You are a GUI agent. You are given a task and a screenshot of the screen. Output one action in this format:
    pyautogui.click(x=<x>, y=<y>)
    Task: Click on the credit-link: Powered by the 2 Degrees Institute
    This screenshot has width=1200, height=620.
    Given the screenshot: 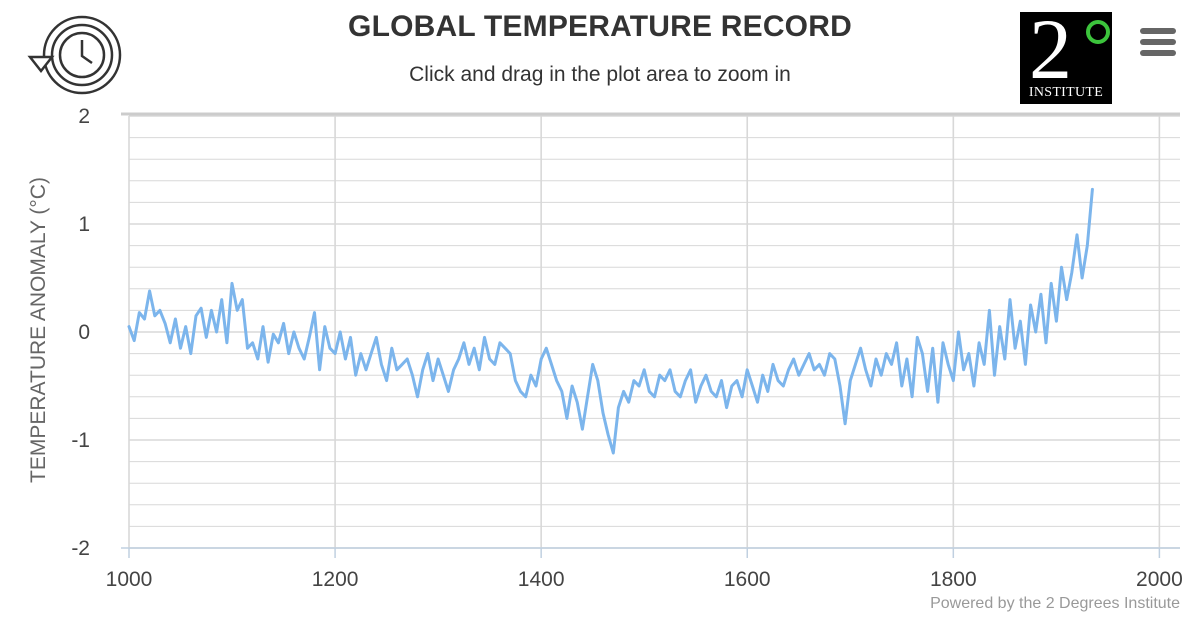 What is the action you would take?
    pyautogui.click(x=1055, y=603)
    